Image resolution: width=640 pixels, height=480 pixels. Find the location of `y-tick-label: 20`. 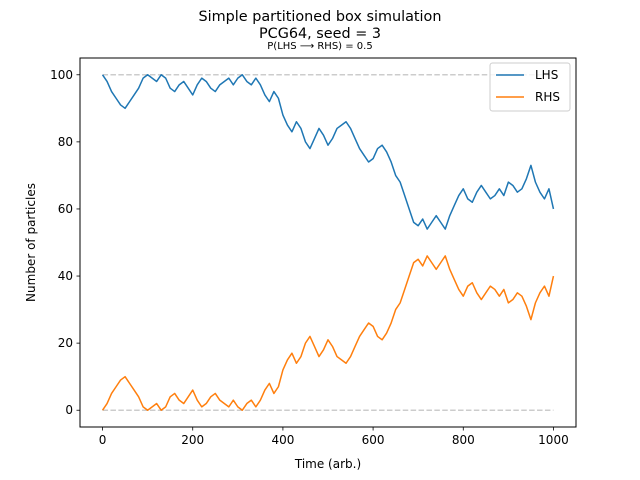

y-tick-label: 20 is located at coordinates (65, 343).